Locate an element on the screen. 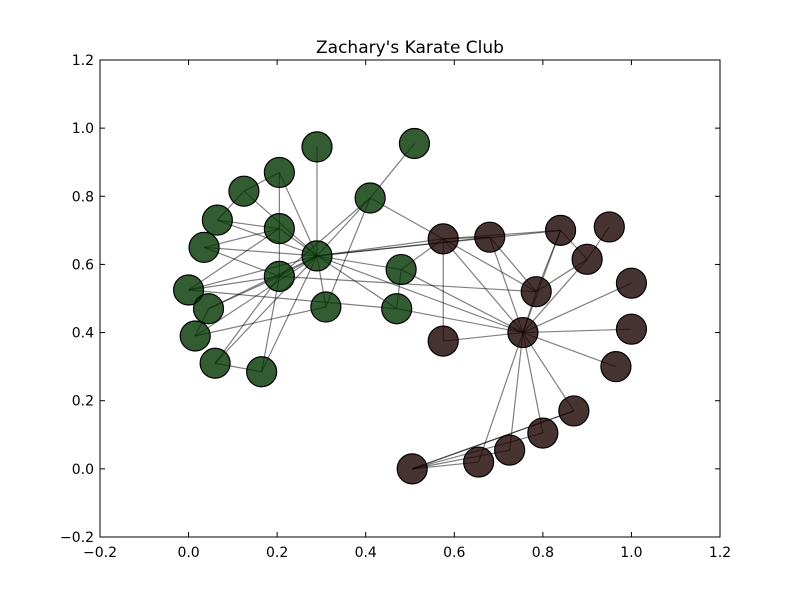 This screenshot has height=597, width=800. x-tick-label: −0.2 is located at coordinates (100, 553).